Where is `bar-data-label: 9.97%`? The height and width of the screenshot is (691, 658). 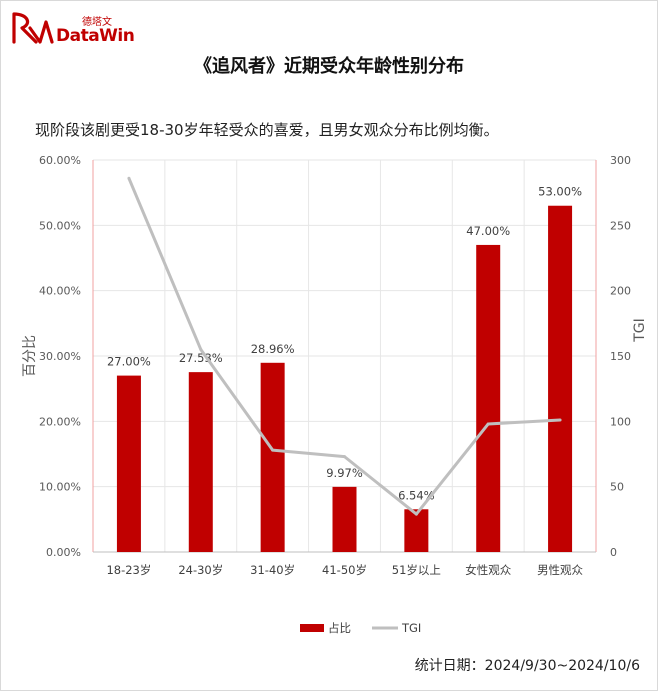 bar-data-label: 9.97% is located at coordinates (344, 473).